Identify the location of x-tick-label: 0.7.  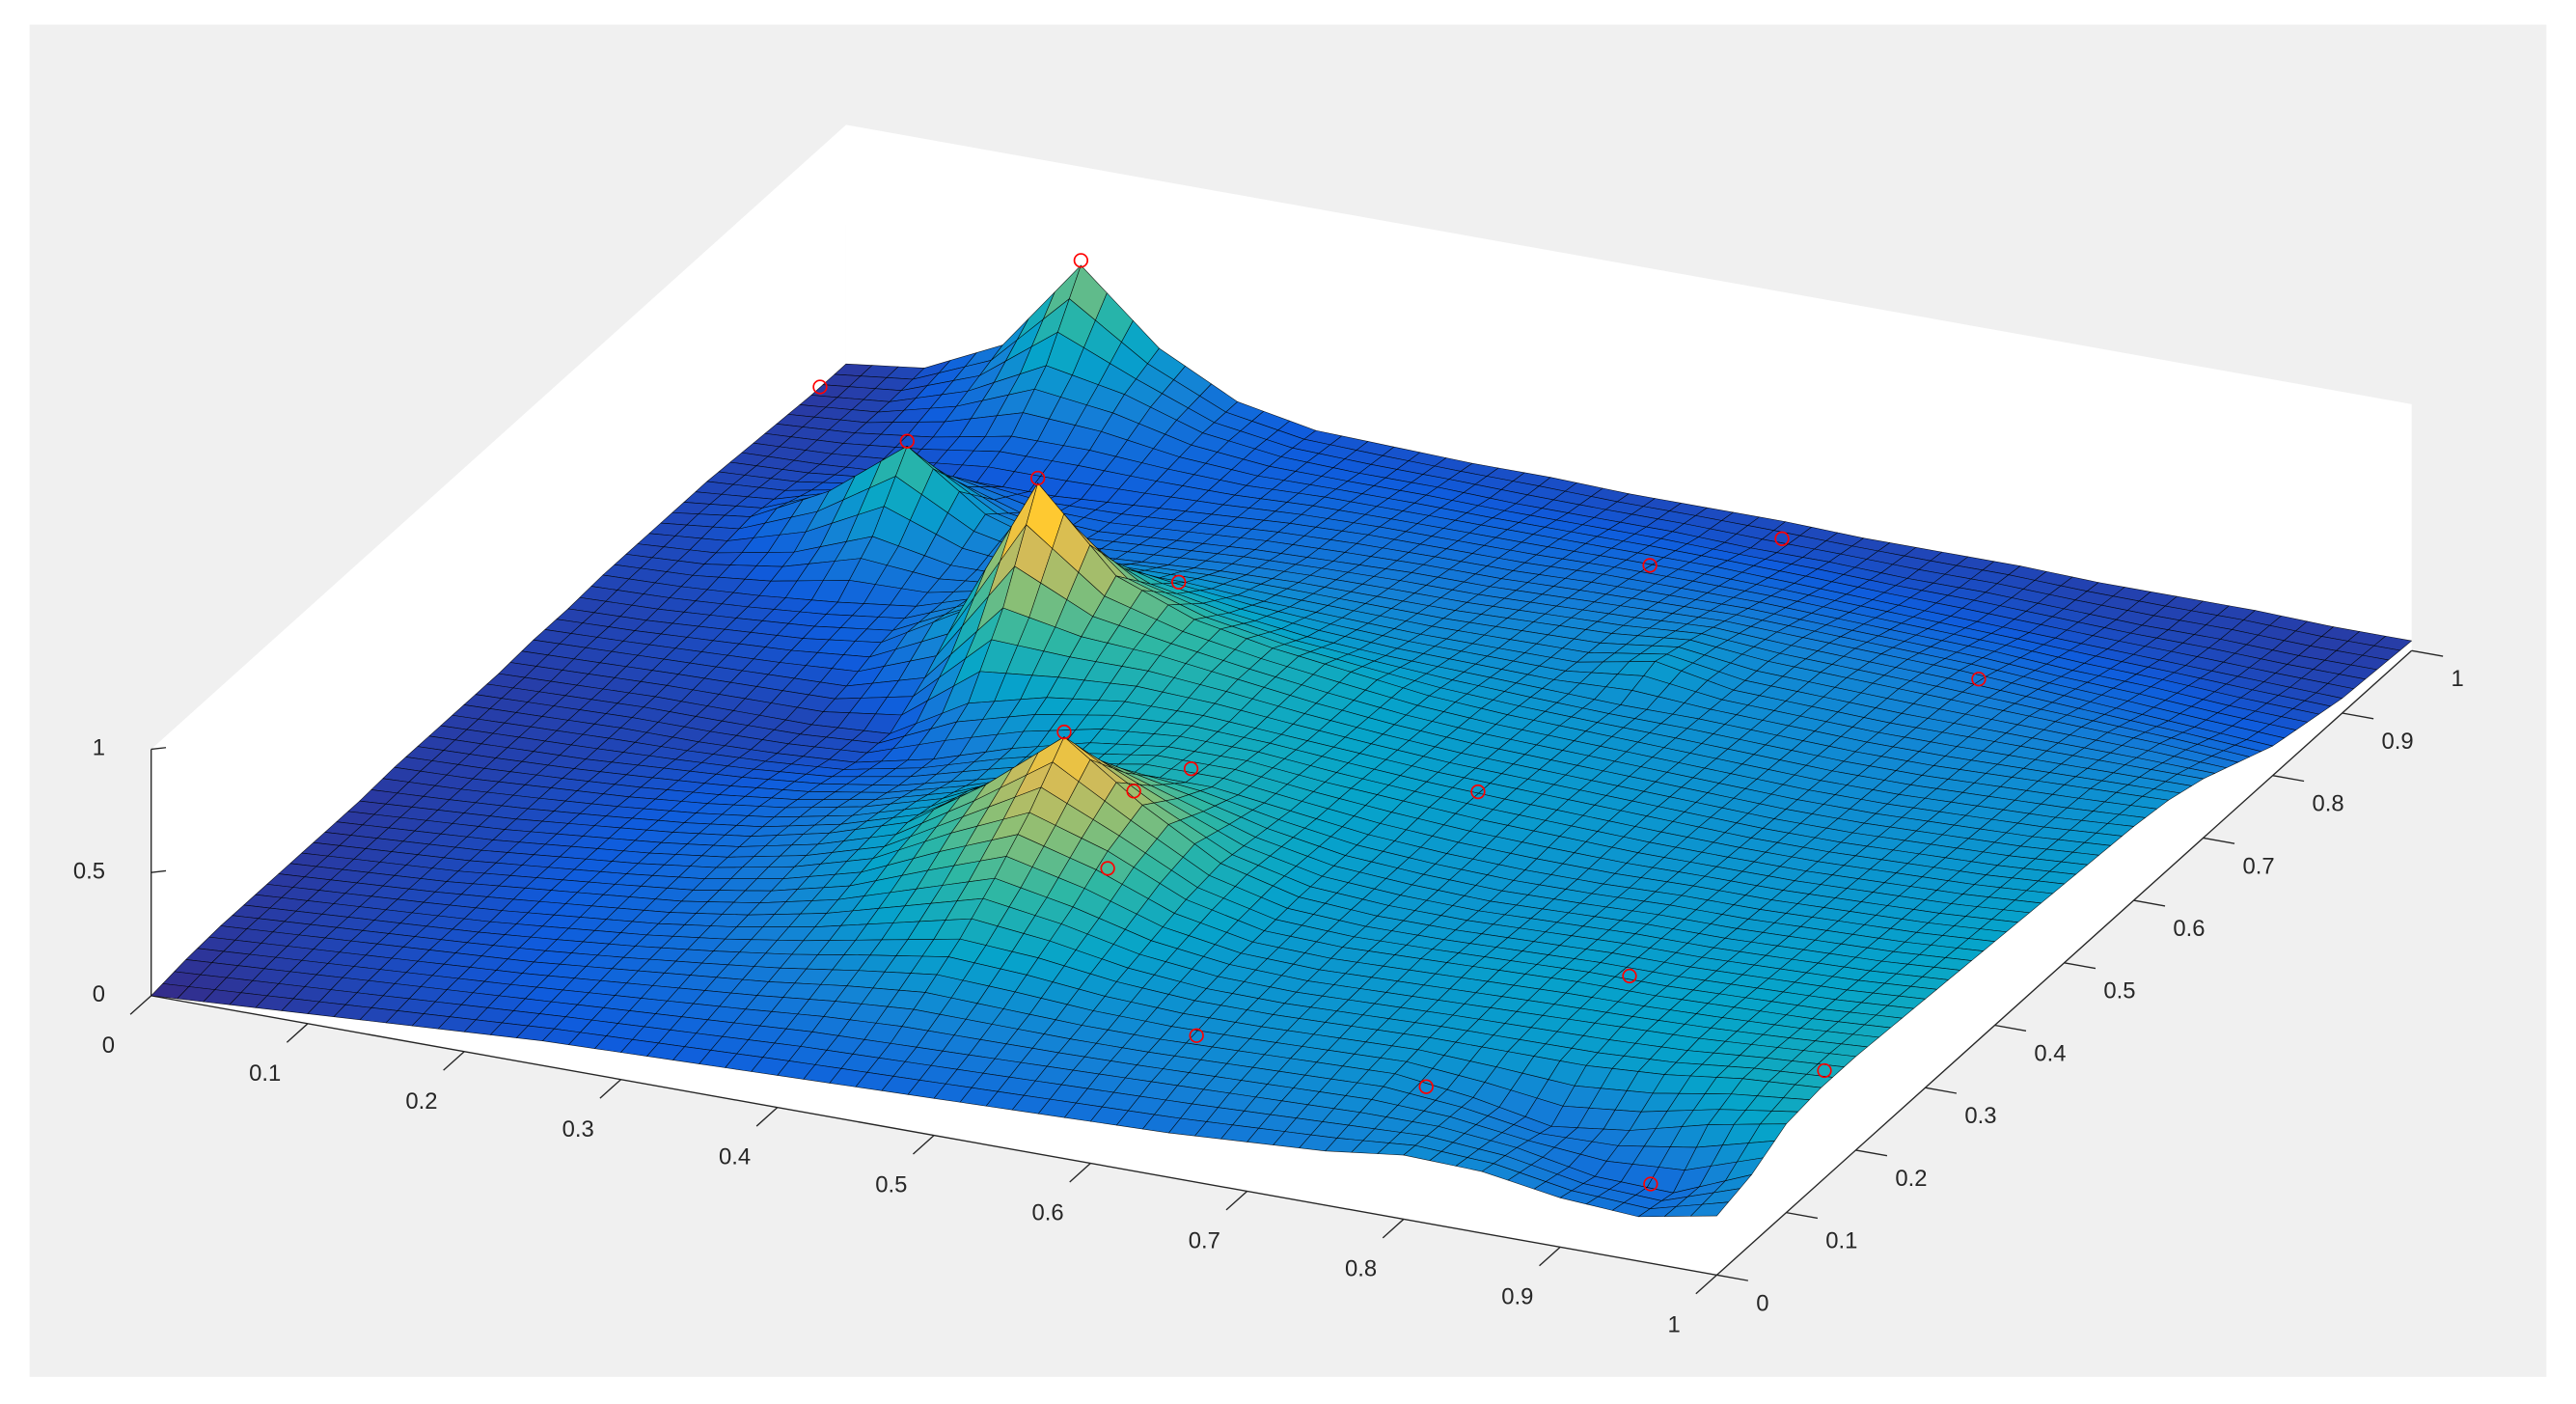
(1204, 1241).